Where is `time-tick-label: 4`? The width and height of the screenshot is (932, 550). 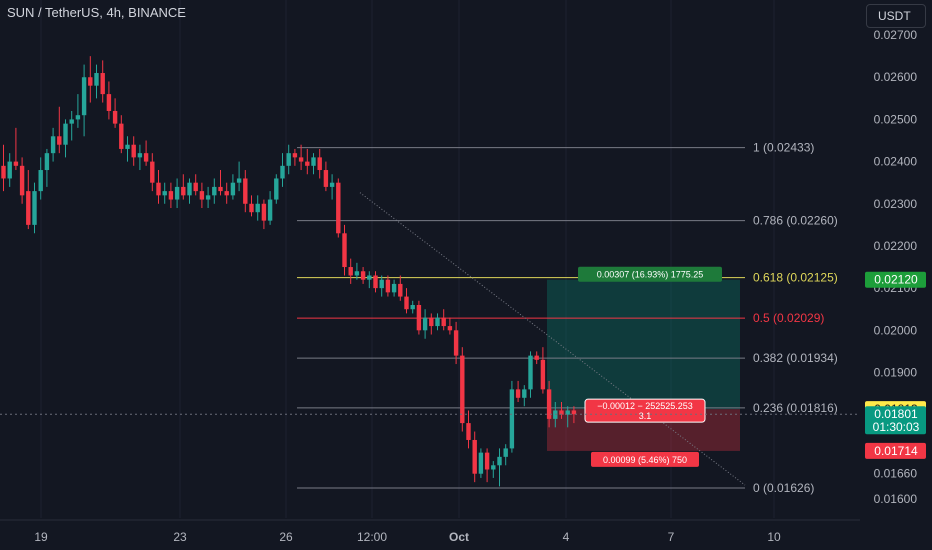
time-tick-label: 4 is located at coordinates (566, 537).